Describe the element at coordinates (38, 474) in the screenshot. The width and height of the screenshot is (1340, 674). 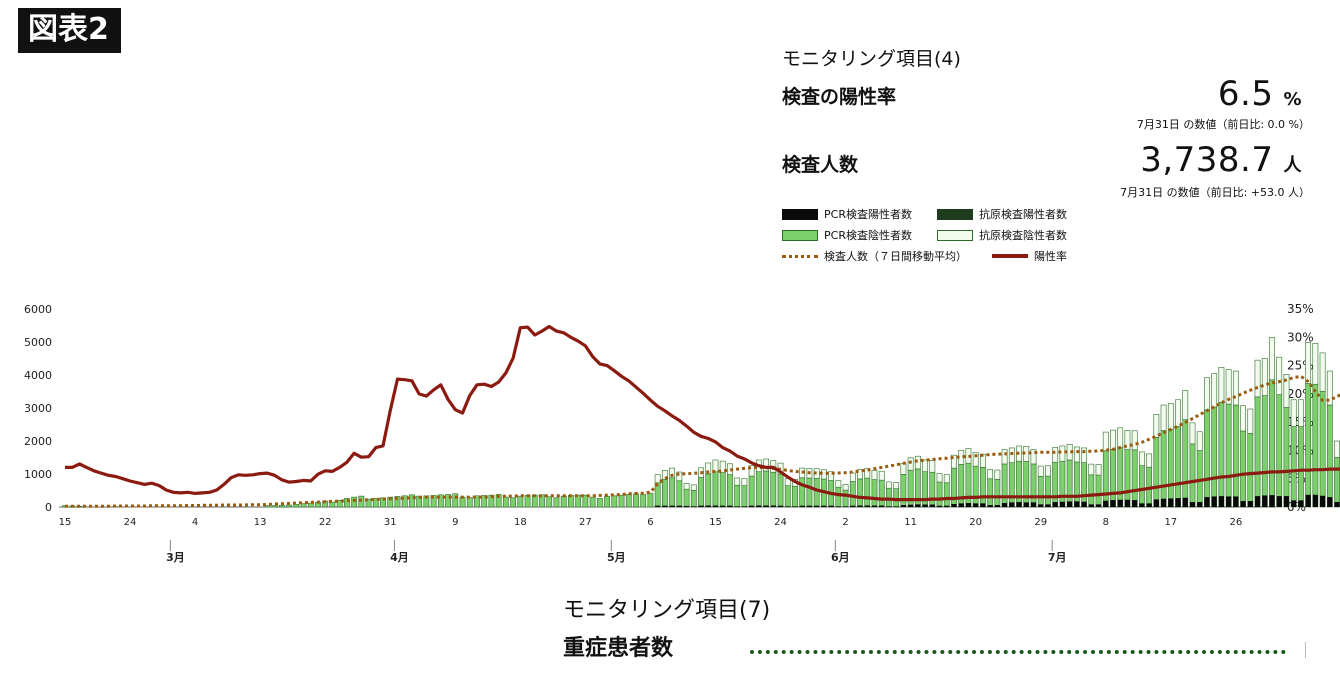
I see `left-axis-tick-label: 1000` at that location.